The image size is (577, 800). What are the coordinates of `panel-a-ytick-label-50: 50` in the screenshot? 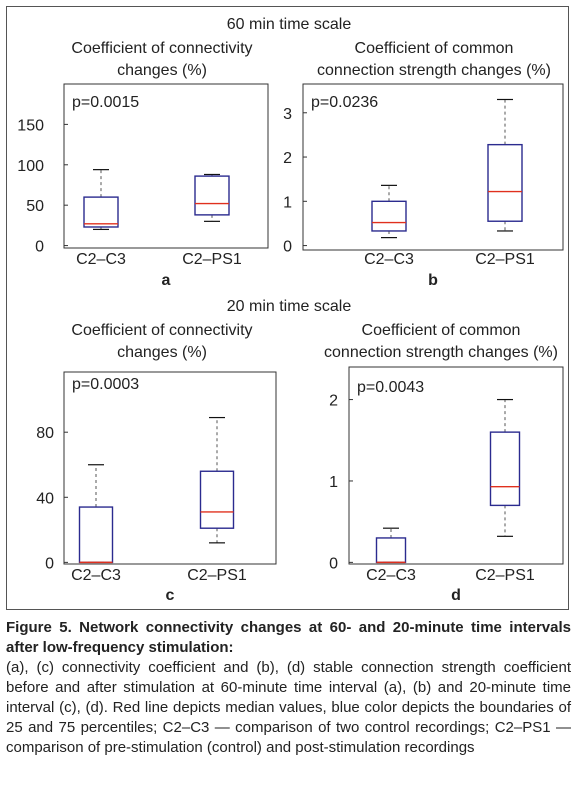 It's located at (35, 206).